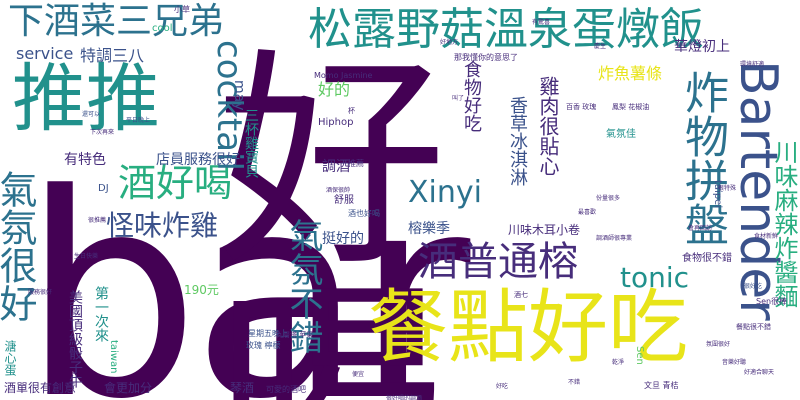 This screenshot has width=800, height=400. Describe the element at coordinates (727, 188) in the screenshot. I see `word-hen-you-te: 很特殊` at that location.